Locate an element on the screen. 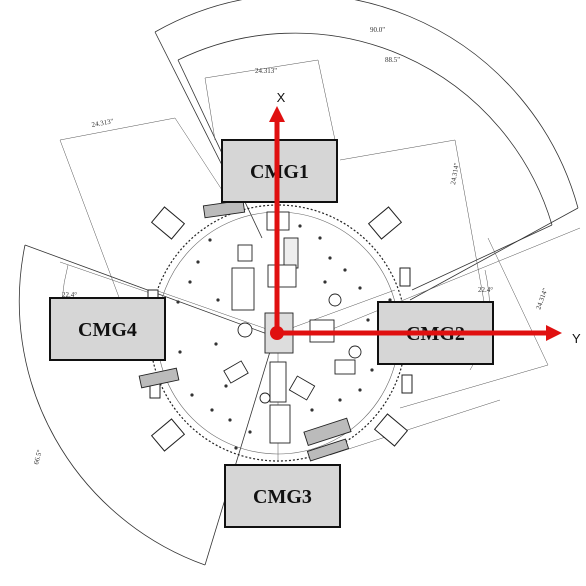 This screenshot has height=586, width=586. y-axis-label: Y is located at coordinates (576, 338).